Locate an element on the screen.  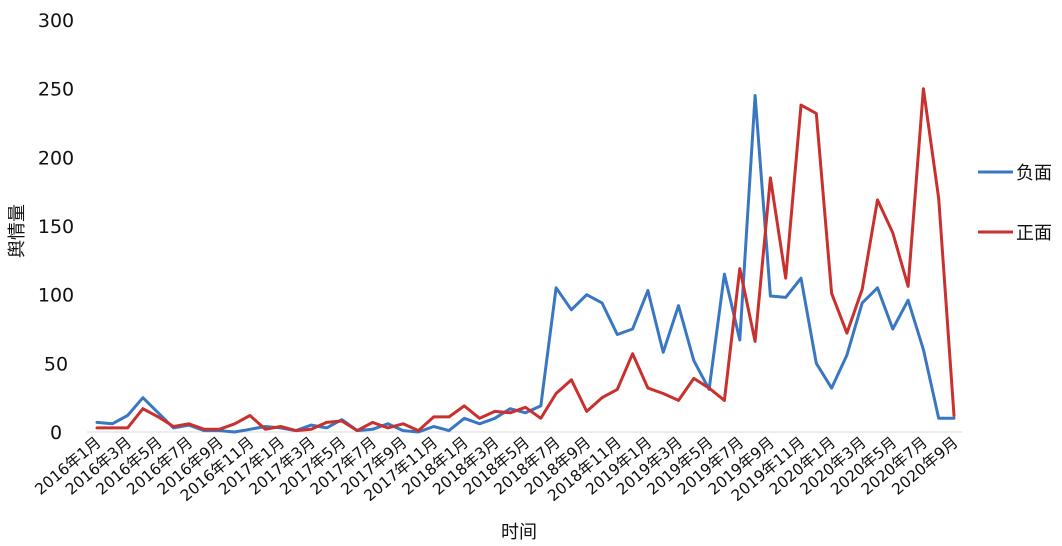
y-tick-label: 250 is located at coordinates (56, 90).